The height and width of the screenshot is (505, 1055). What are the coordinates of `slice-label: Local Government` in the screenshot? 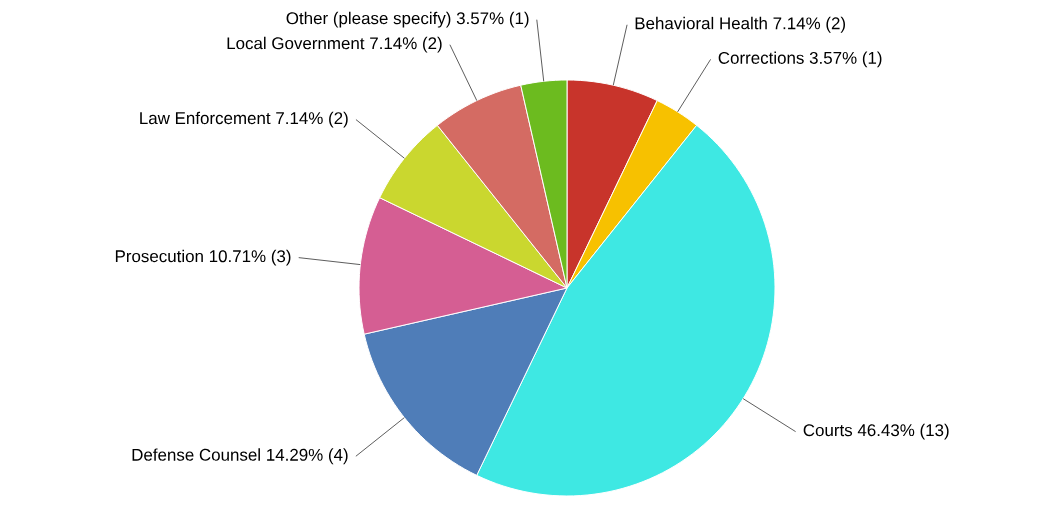 It's located at (296, 43).